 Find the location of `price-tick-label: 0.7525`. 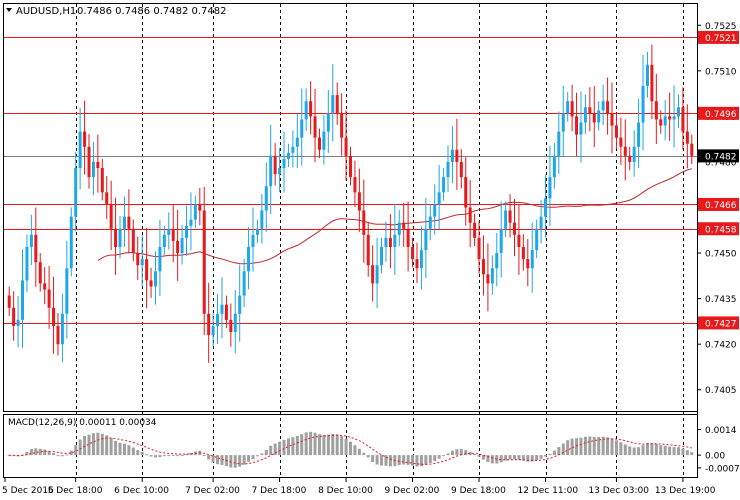

price-tick-label: 0.7525 is located at coordinates (721, 27).